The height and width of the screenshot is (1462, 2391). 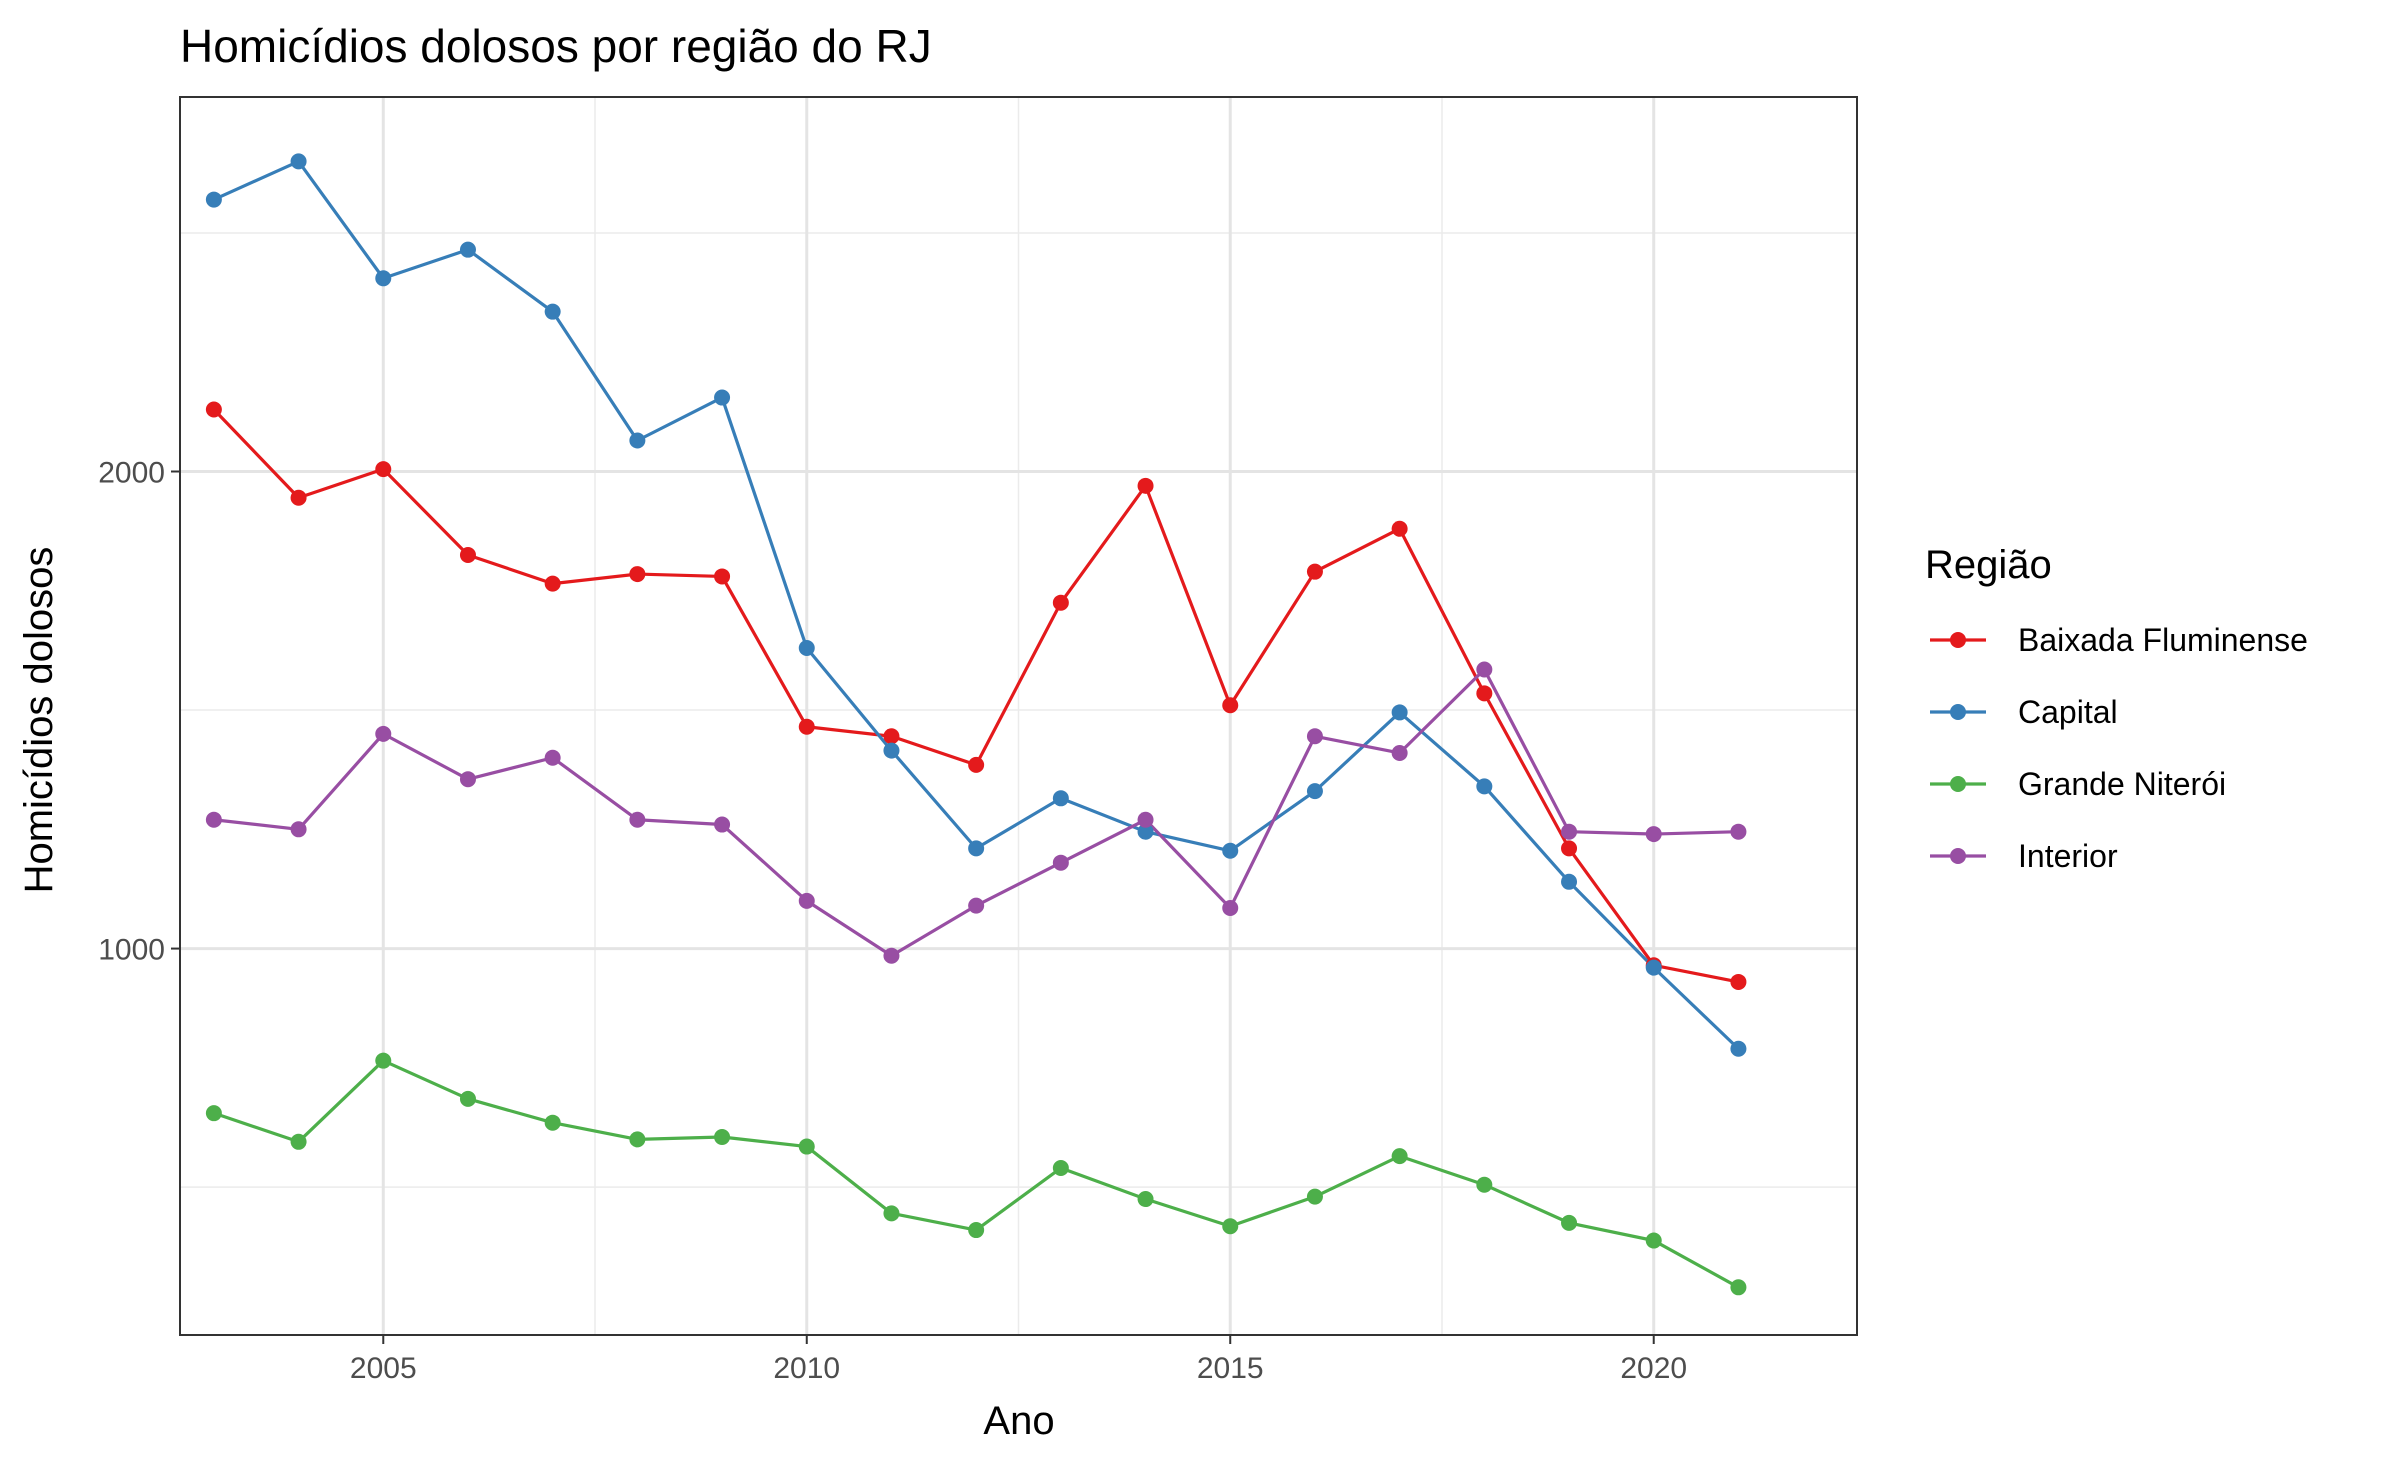 What do you see at coordinates (39, 720) in the screenshot?
I see `y-axis-title: Homicídios dolosos` at bounding box center [39, 720].